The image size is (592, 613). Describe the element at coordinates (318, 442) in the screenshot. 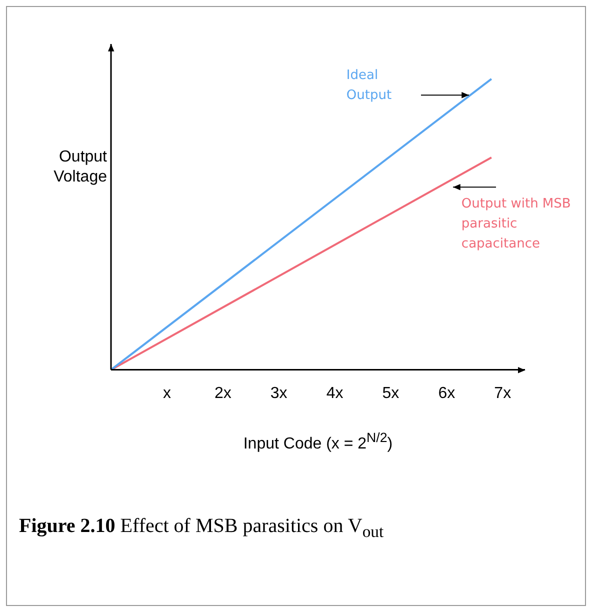

I see `x-axis-title: Input Code (x = 2$^{N/2}$)` at that location.